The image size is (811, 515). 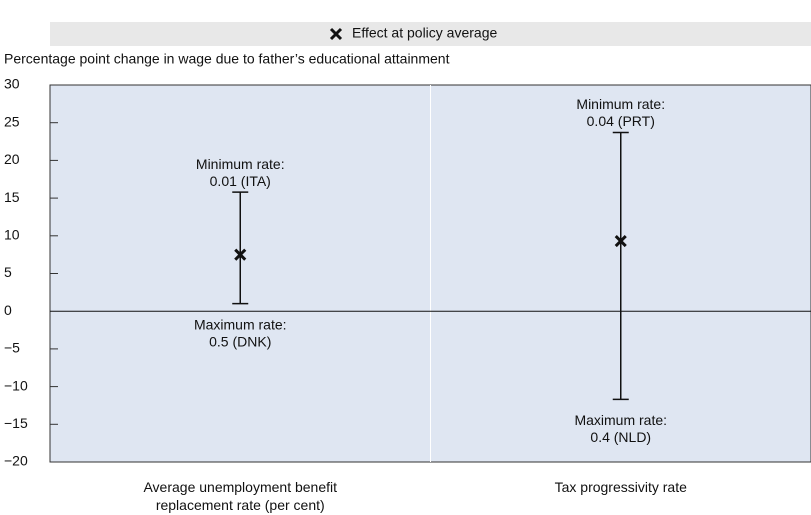 I want to click on y-tick-label: 5, so click(x=8, y=272).